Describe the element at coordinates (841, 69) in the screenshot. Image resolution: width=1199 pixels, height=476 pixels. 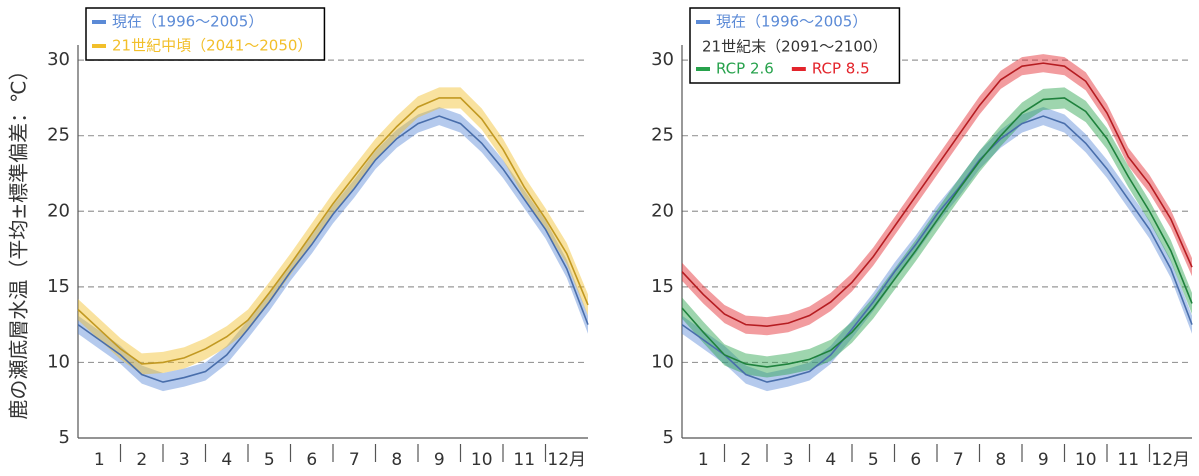
I see `legend-label: RCP 8.5` at that location.